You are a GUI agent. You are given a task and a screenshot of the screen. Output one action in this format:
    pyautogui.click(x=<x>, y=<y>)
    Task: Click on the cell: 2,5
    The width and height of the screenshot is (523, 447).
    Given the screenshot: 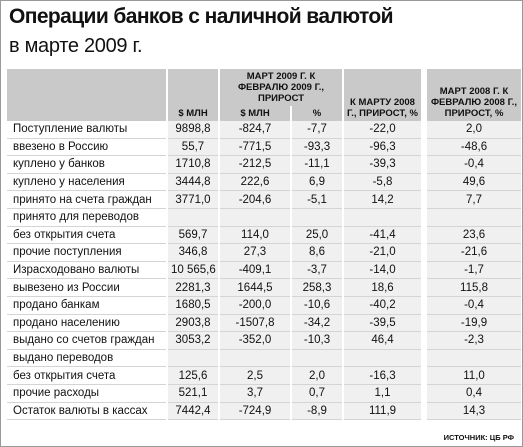 What is the action you would take?
    pyautogui.click(x=254, y=375)
    